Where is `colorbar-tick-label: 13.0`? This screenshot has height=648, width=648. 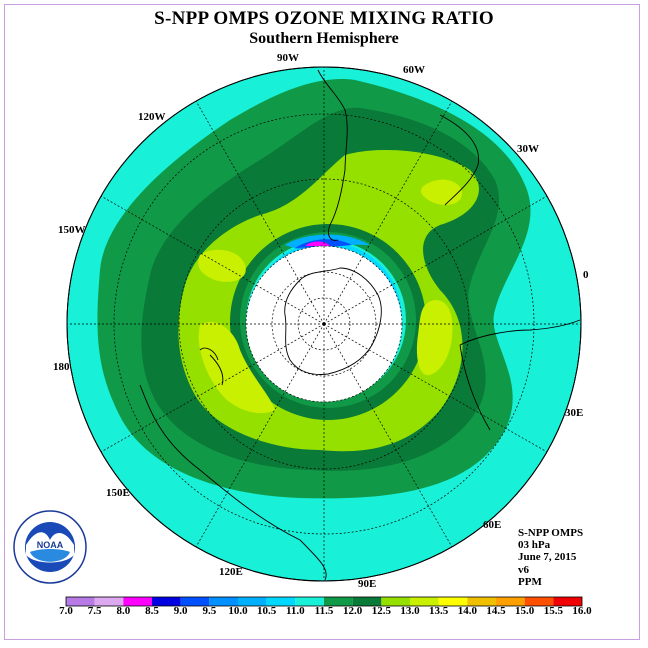
colorbar-tick-label: 13.0 is located at coordinates (410, 611).